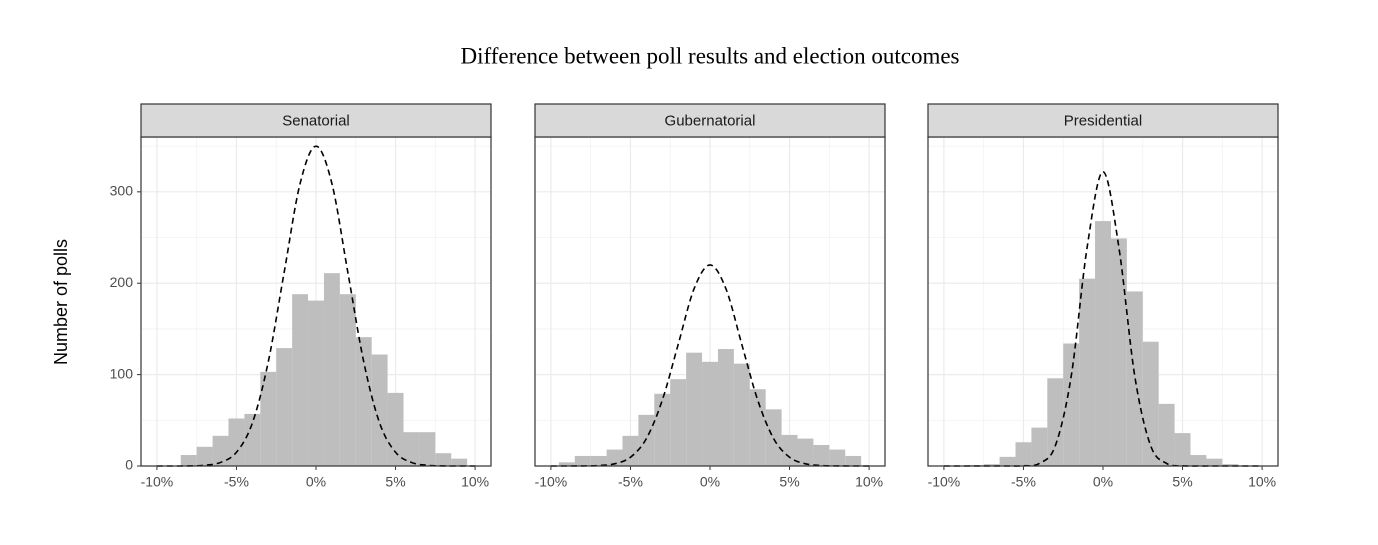 The image size is (1378, 545). What do you see at coordinates (122, 373) in the screenshot?
I see `y-tick-label: 100` at bounding box center [122, 373].